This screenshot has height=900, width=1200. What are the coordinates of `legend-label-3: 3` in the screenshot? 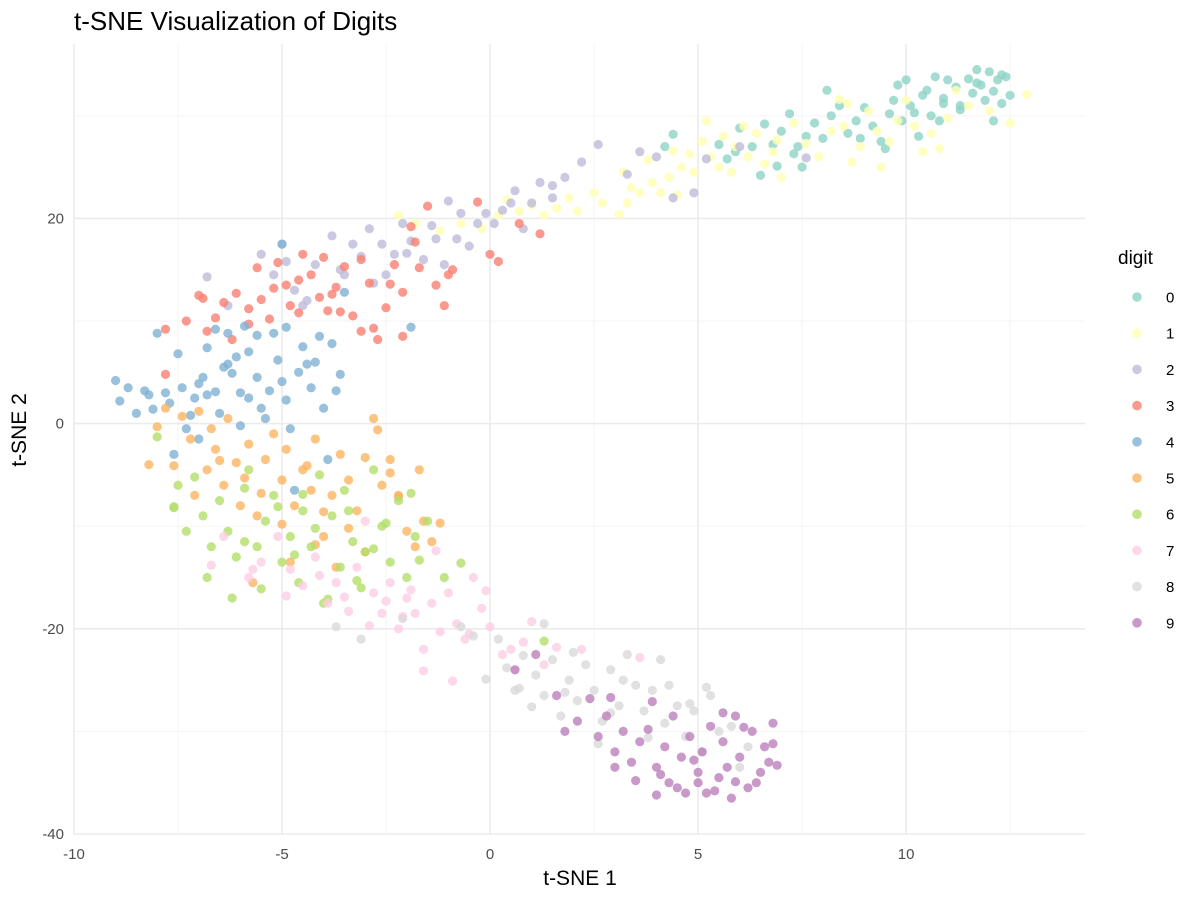 It's located at (1170, 406).